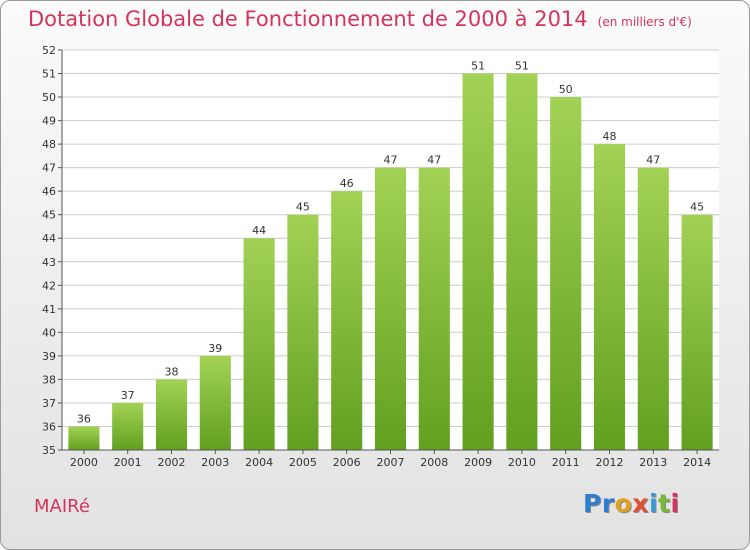 The image size is (750, 550). I want to click on logo-part-5: t, so click(664, 503).